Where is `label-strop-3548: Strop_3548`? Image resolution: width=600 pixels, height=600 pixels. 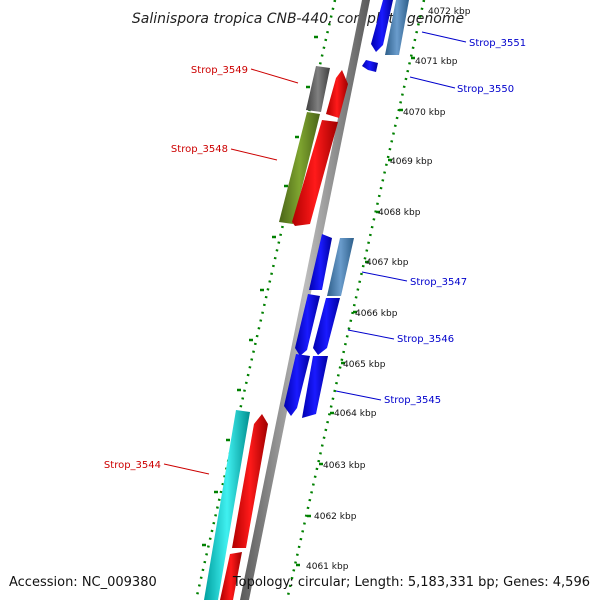
label-strop-3548: Strop_3548 is located at coordinates (199, 149).